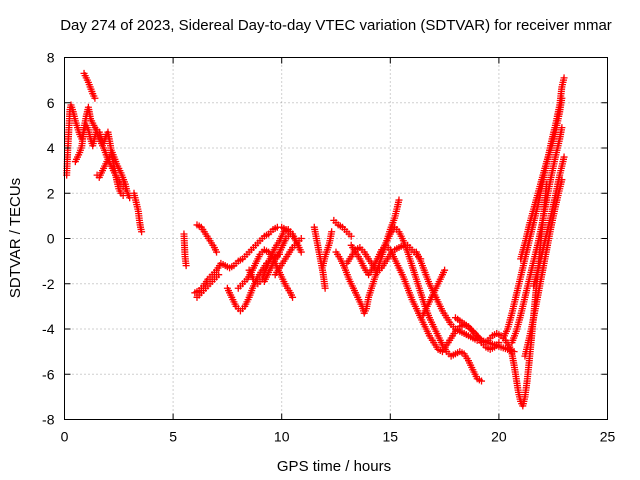 Image resolution: width=640 pixels, height=480 pixels. What do you see at coordinates (48, 420) in the screenshot?
I see `y-tick-label: -8` at bounding box center [48, 420].